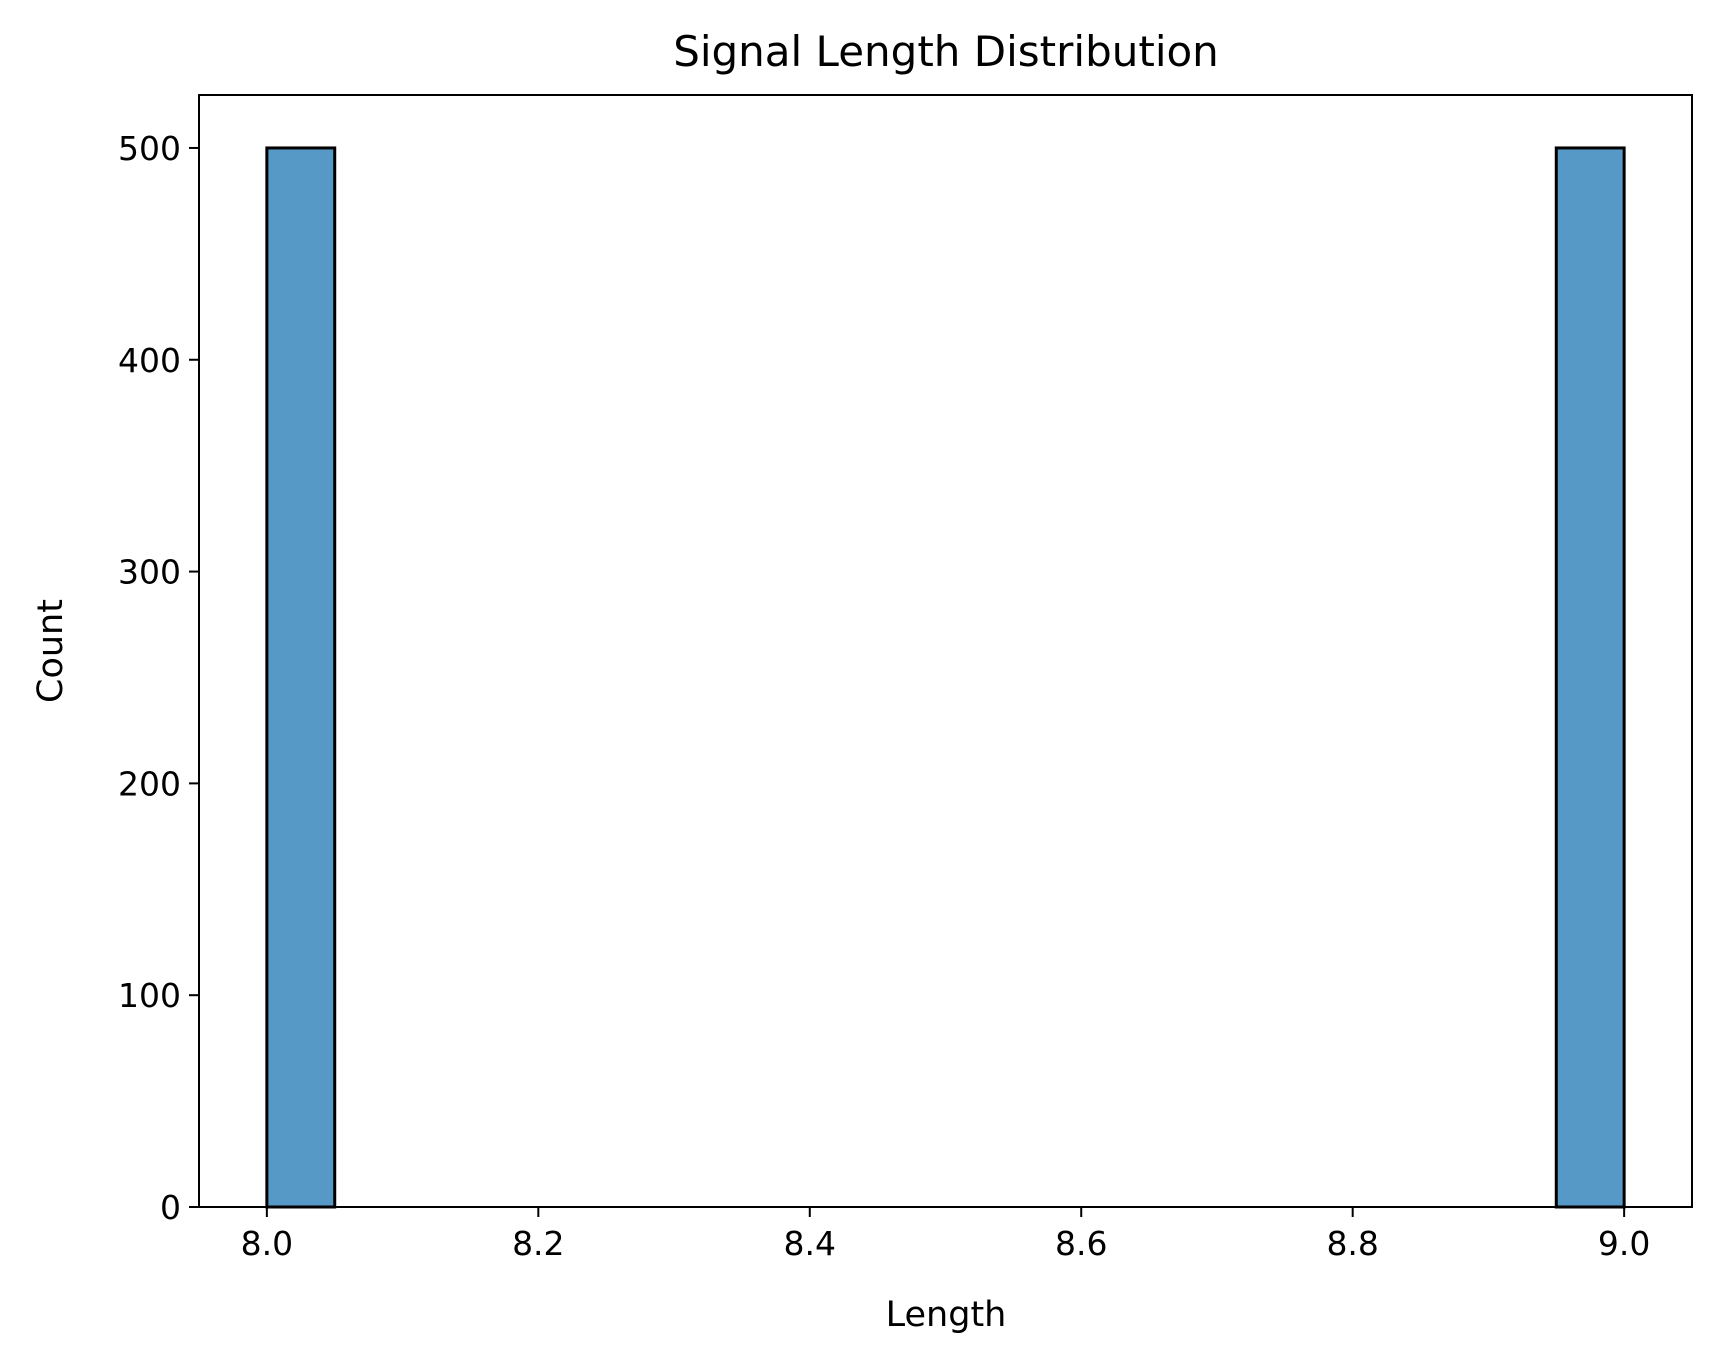 The height and width of the screenshot is (1361, 1715). Describe the element at coordinates (170, 1207) in the screenshot. I see `y-tick-label: 0` at that location.